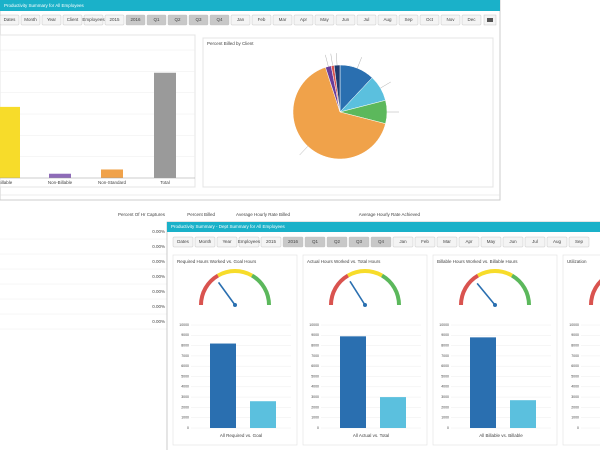 This screenshot has height=450, width=600. What do you see at coordinates (165, 182) in the screenshot?
I see `x-tick-label: Total` at bounding box center [165, 182].